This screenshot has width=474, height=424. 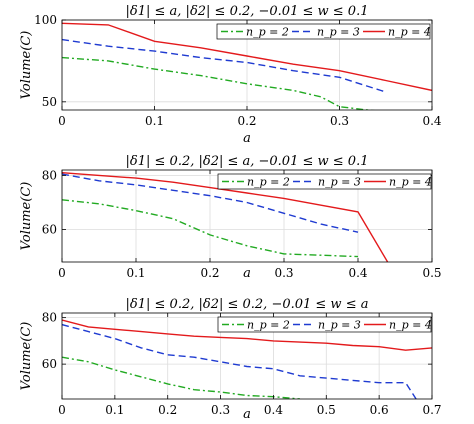 I want to click on x-tick-label: 0.7, so click(x=431, y=410).